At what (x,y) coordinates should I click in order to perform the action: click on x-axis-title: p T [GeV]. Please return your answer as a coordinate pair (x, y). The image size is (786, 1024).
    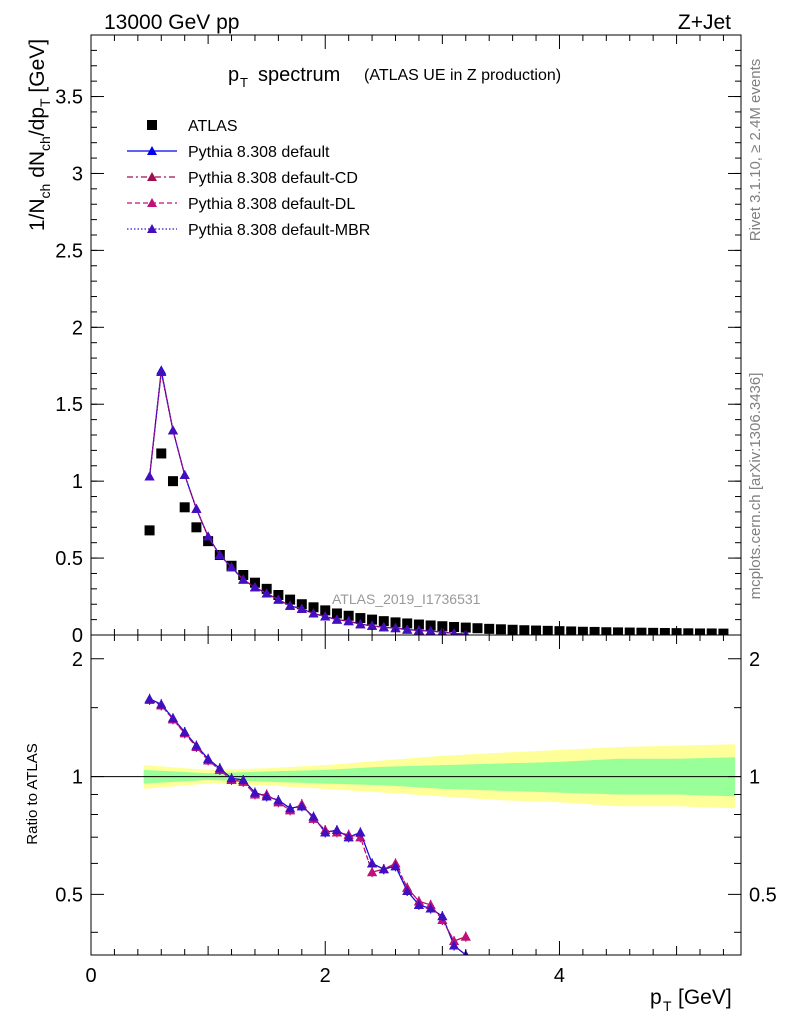
    Looking at the image, I should click on (691, 1000).